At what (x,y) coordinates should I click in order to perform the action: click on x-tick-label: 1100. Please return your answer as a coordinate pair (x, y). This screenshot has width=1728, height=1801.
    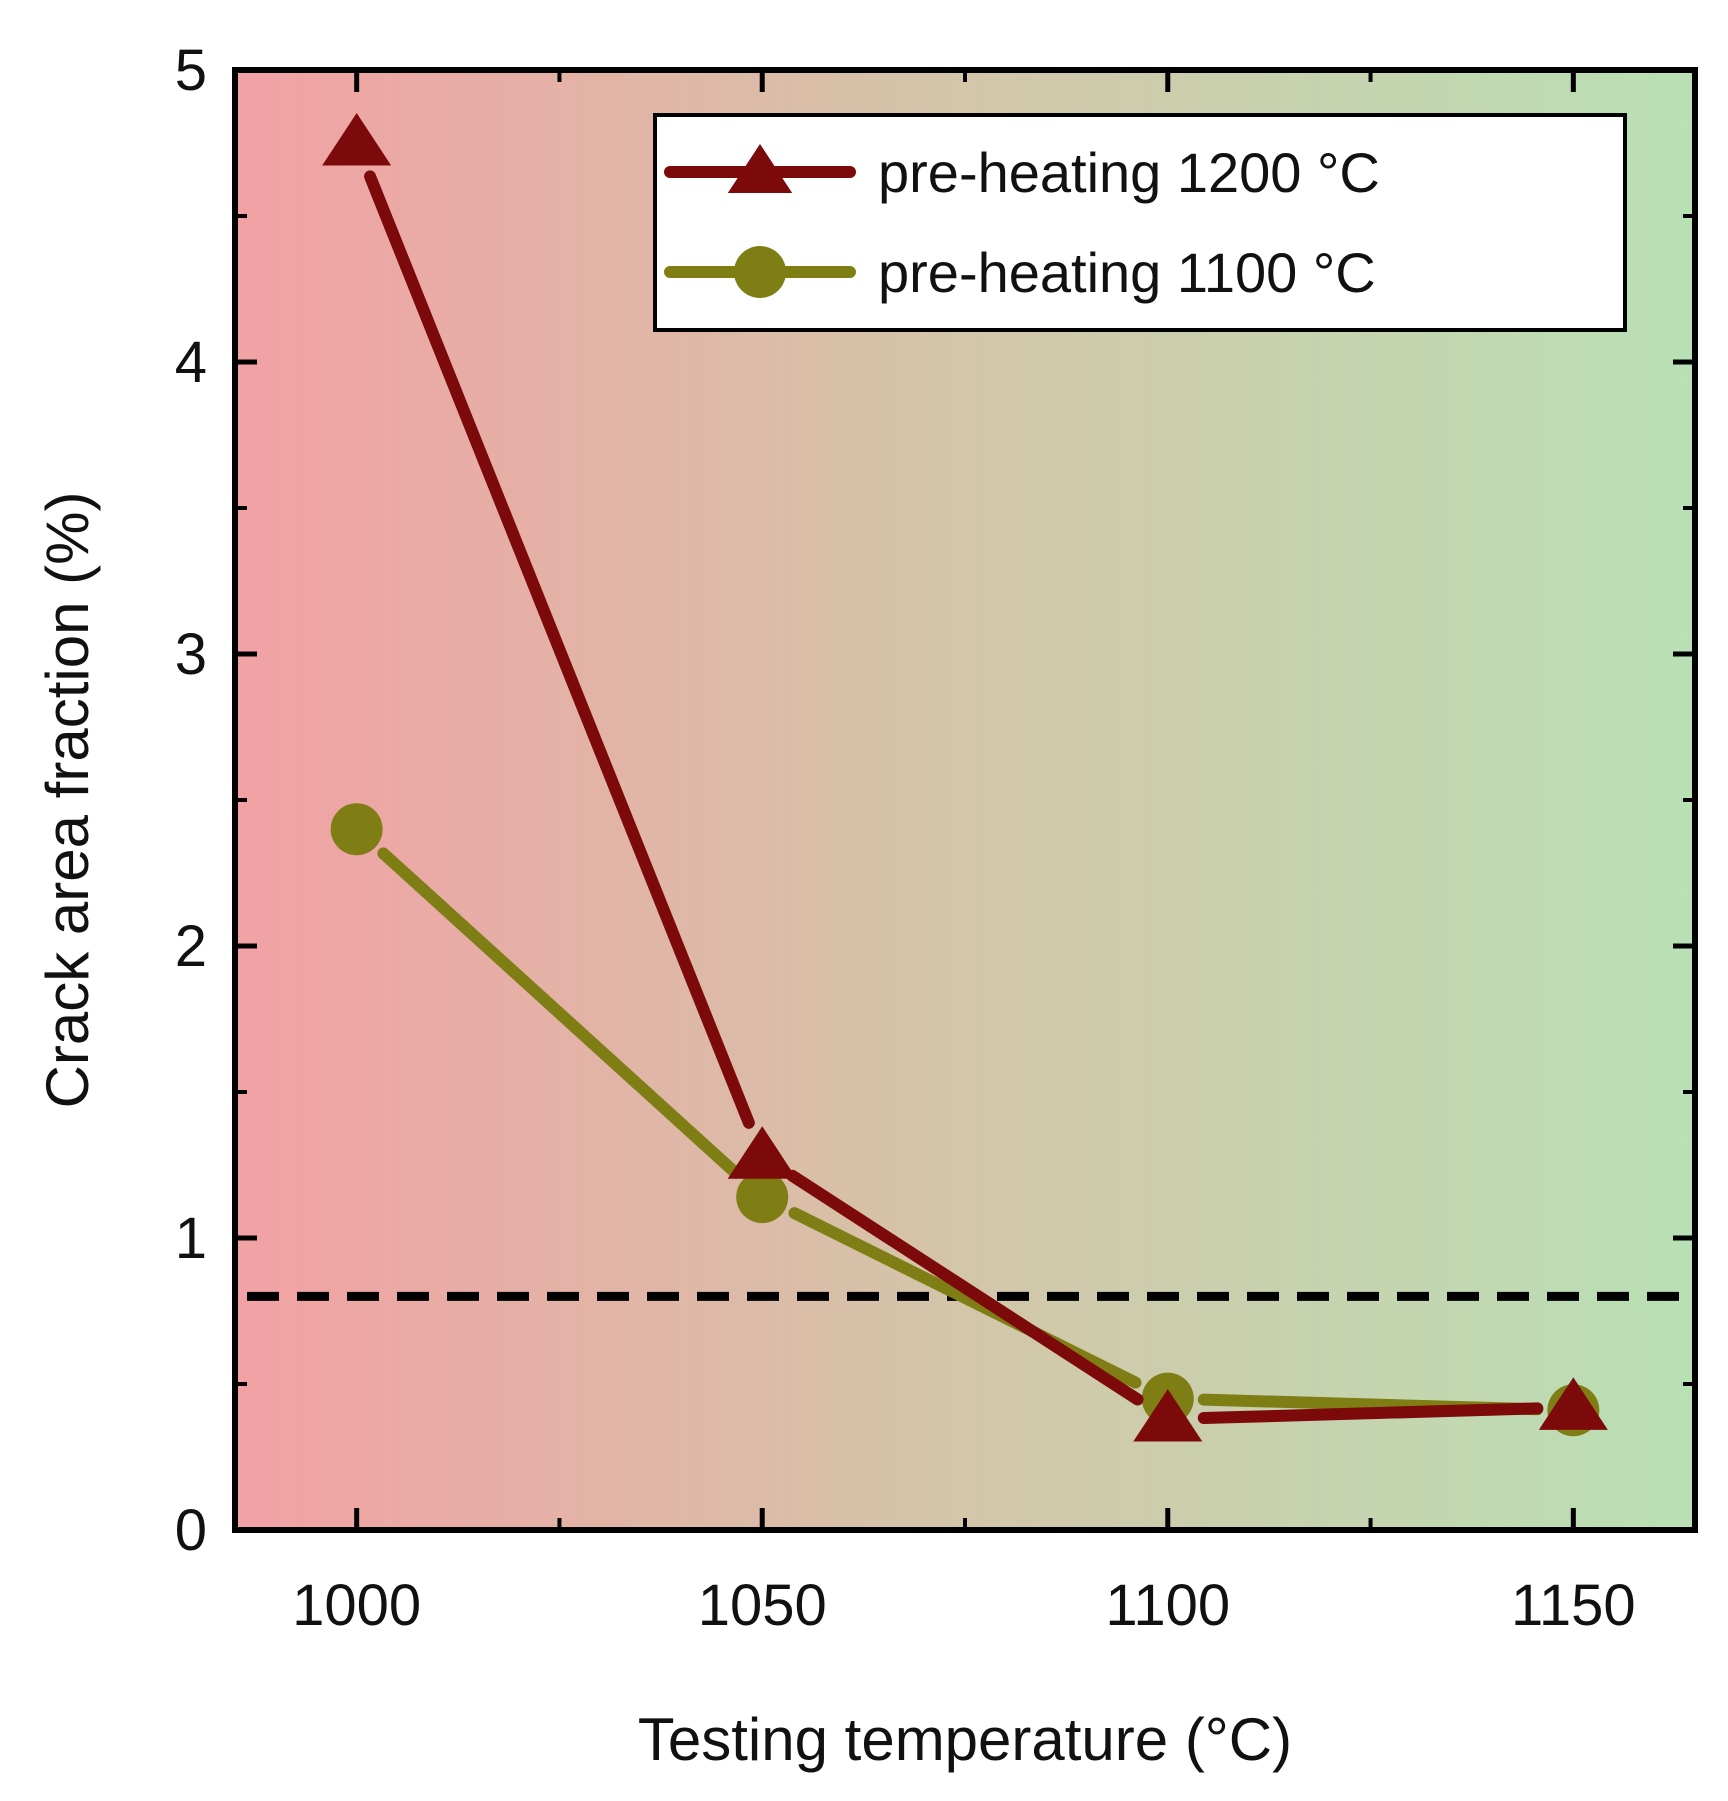
    Looking at the image, I should click on (1167, 1605).